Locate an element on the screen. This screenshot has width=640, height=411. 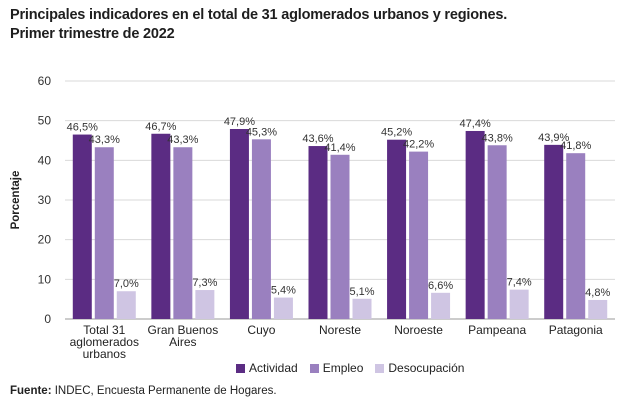
legend-item: Empleo is located at coordinates (336, 368).